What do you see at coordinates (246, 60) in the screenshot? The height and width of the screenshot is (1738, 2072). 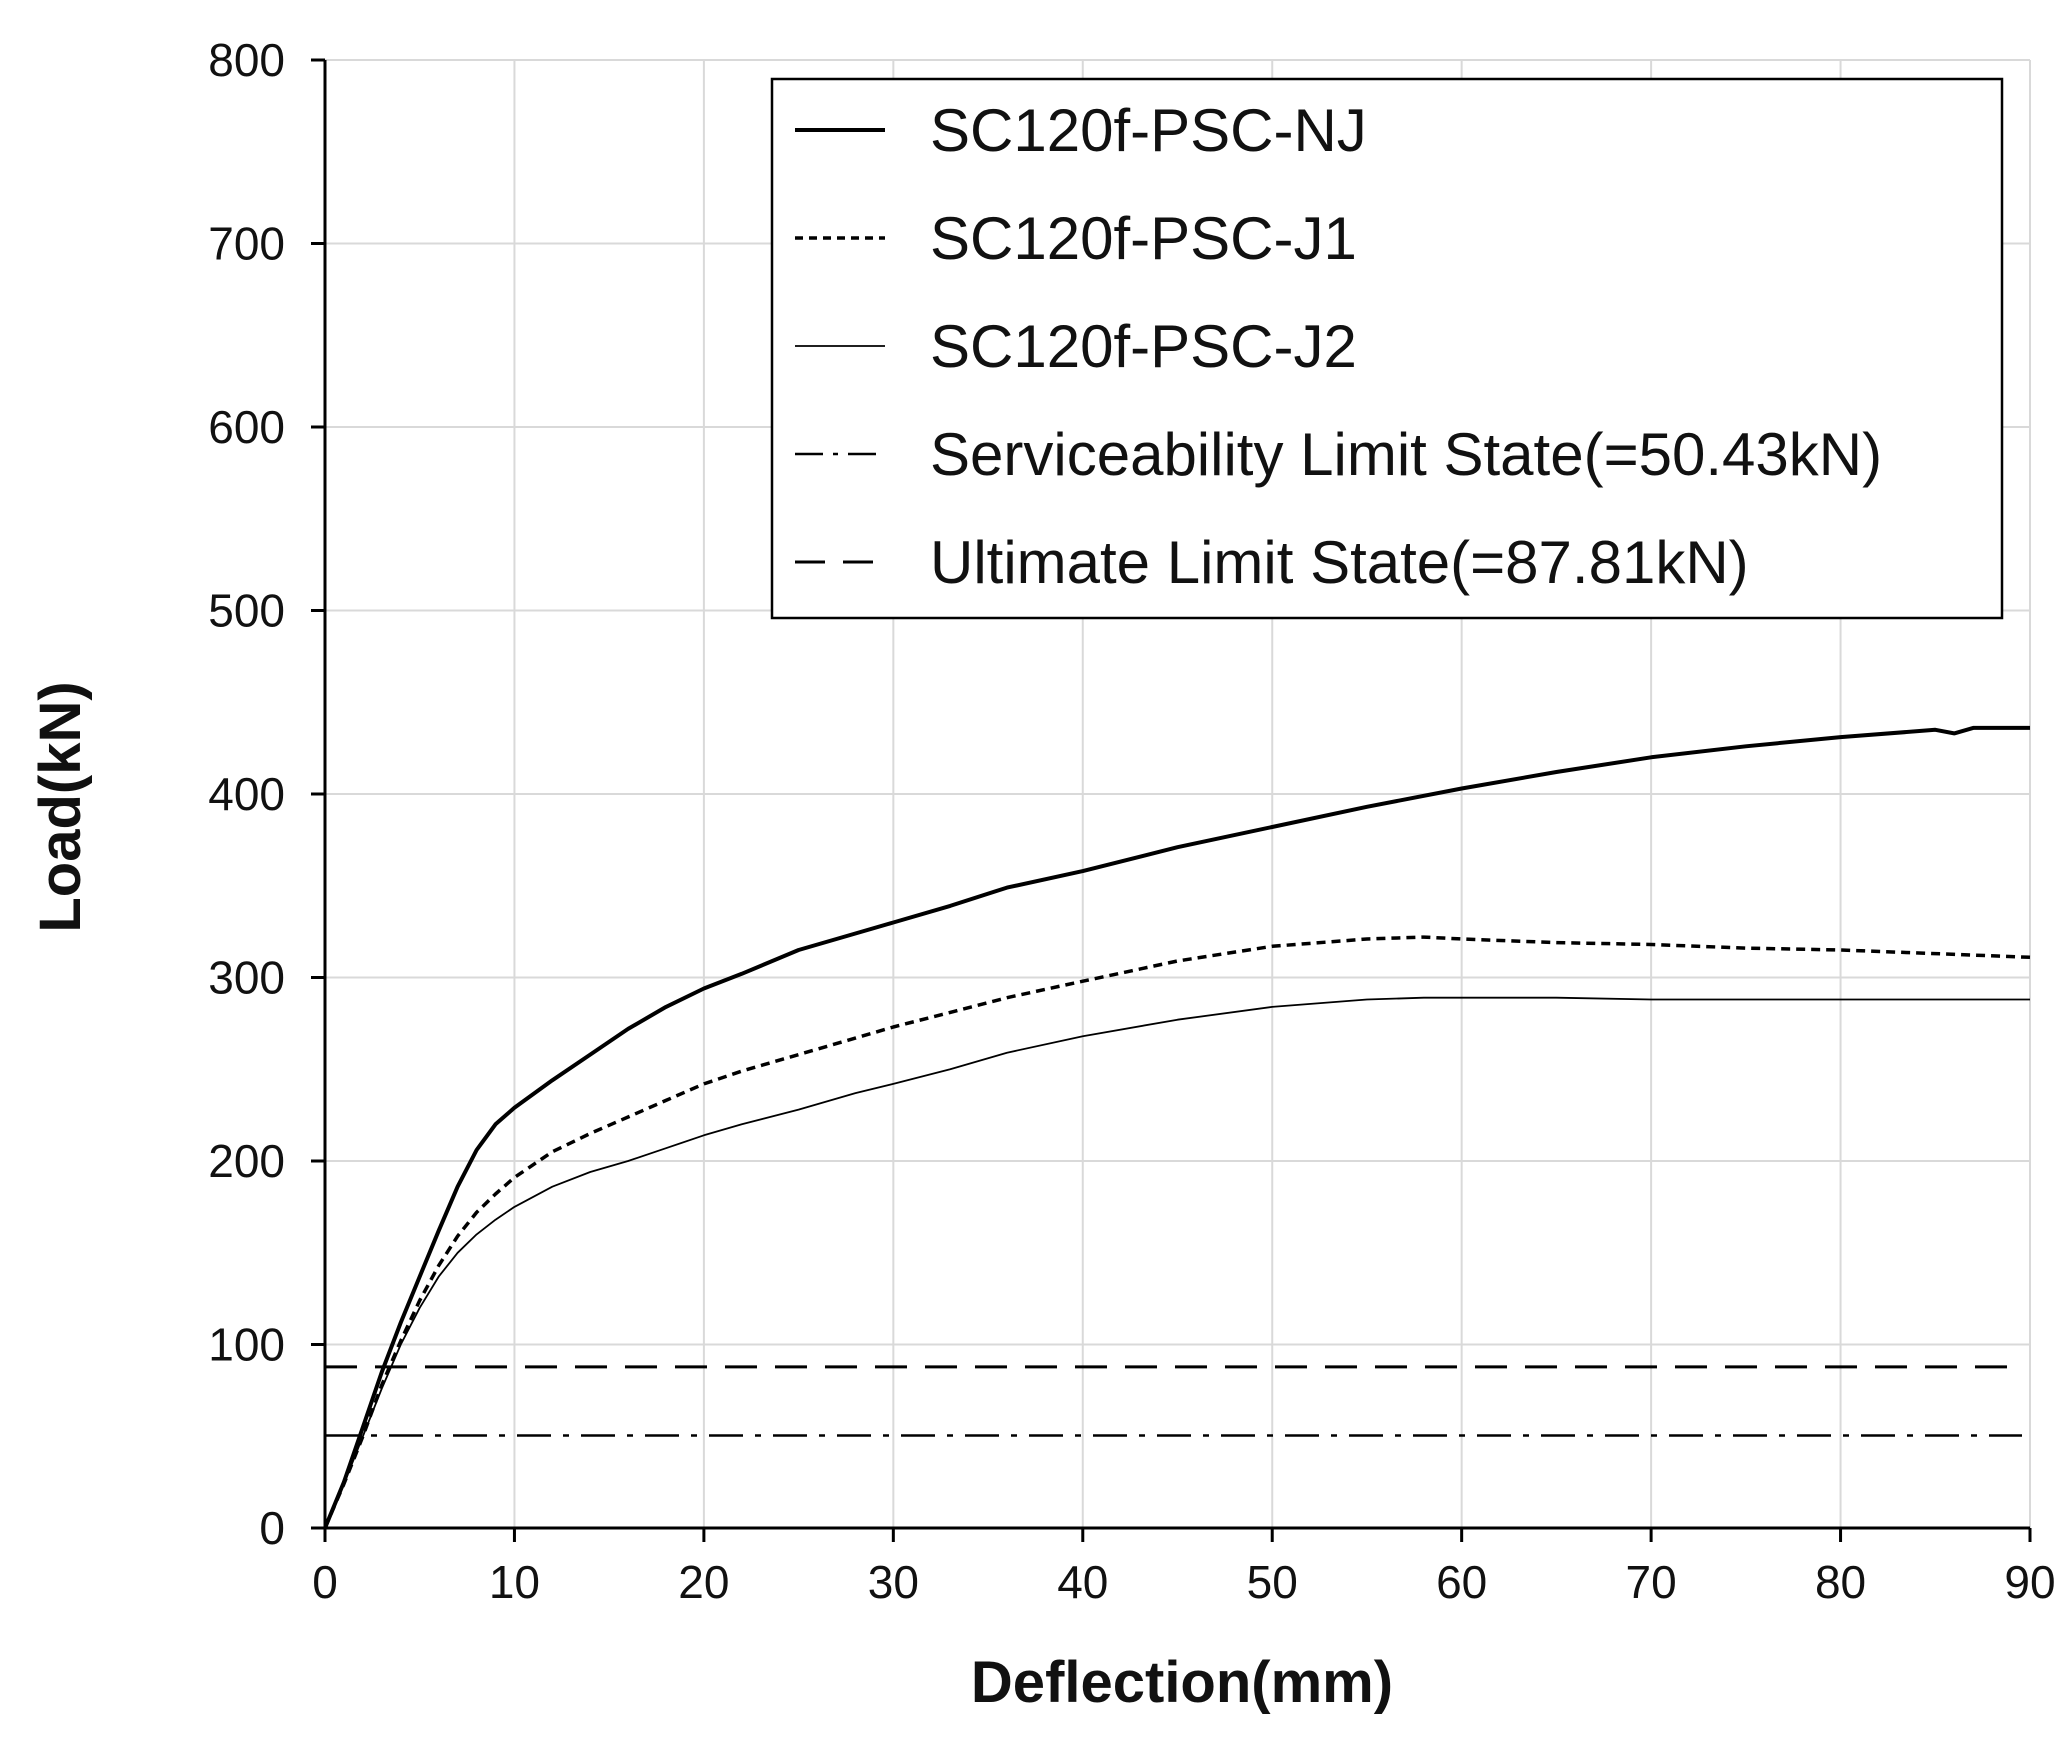 I see `y-tick-label: 800` at bounding box center [246, 60].